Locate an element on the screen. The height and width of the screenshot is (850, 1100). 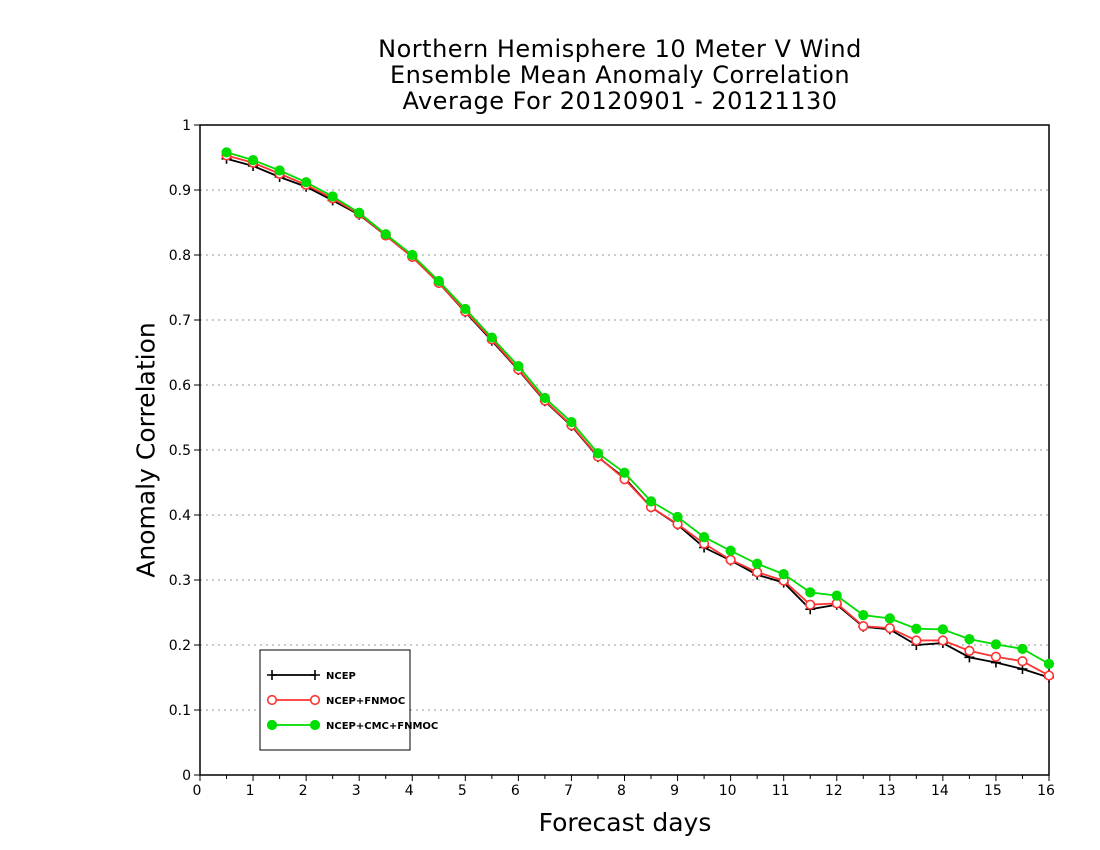
x-tick-label: 14 is located at coordinates (940, 791).